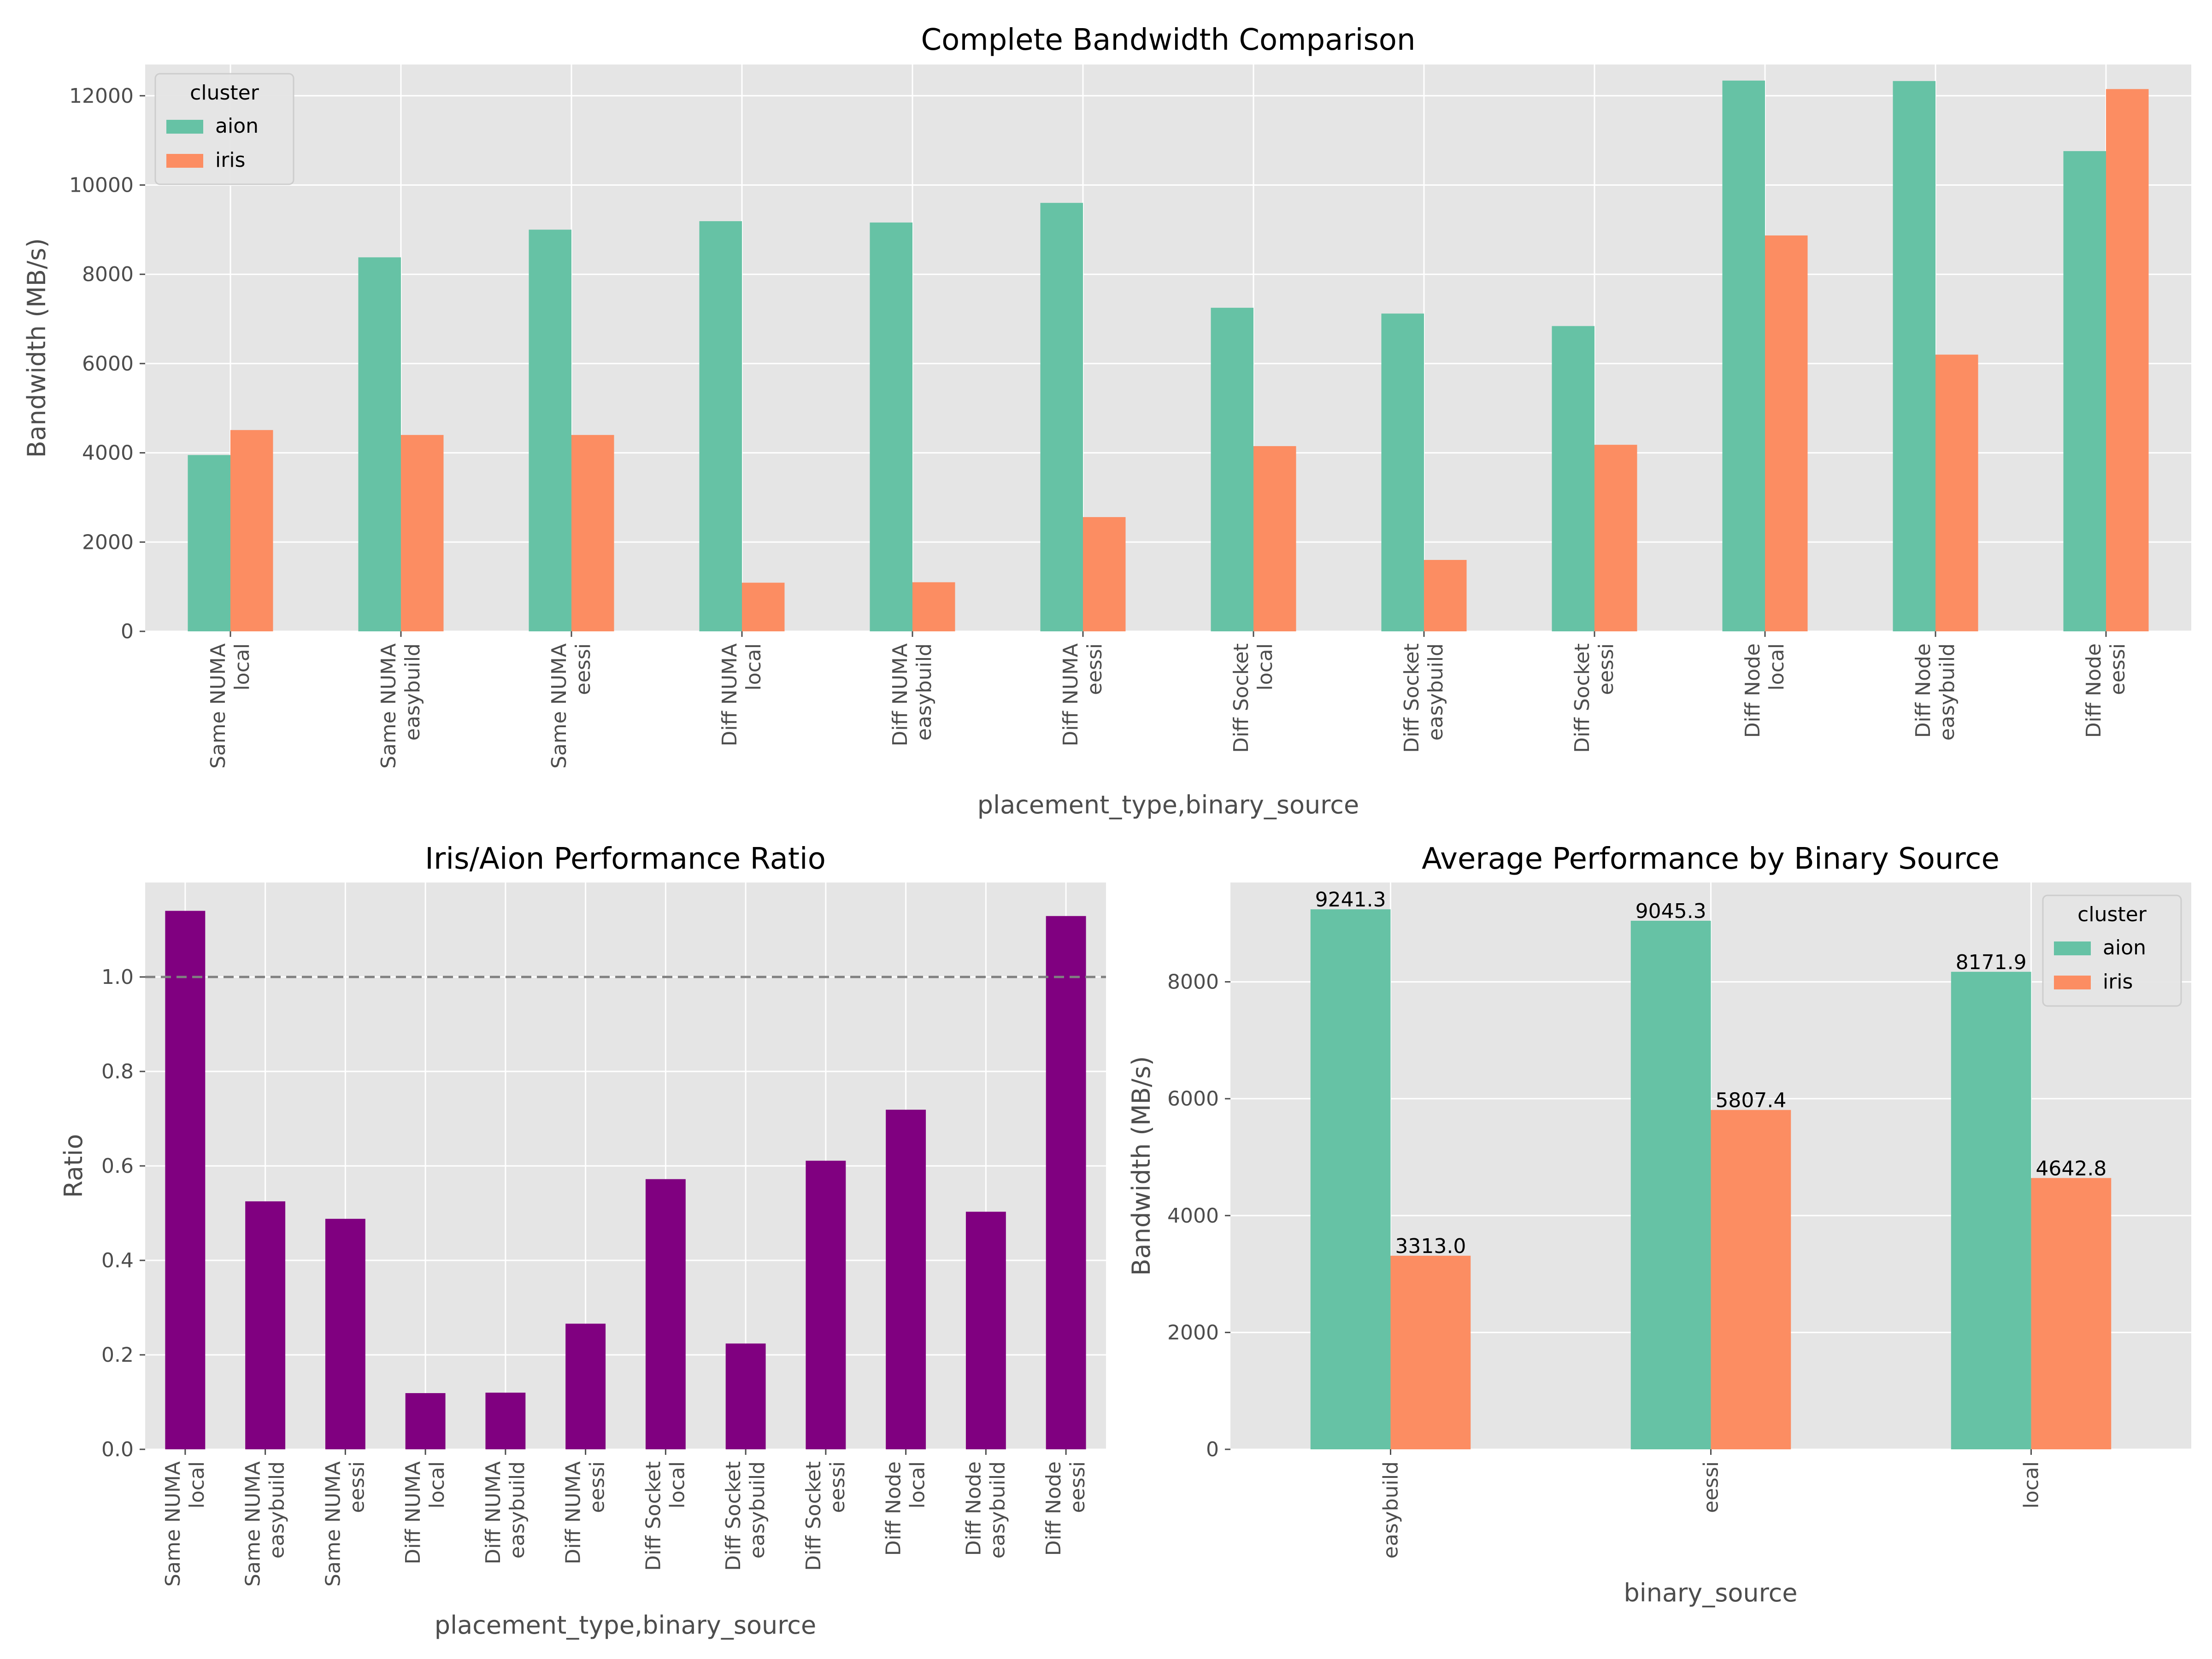  Describe the element at coordinates (505, 1513) in the screenshot. I see `x-tick-label-diff-numa-easybuild: Diff NUMAeasybuild` at that location.